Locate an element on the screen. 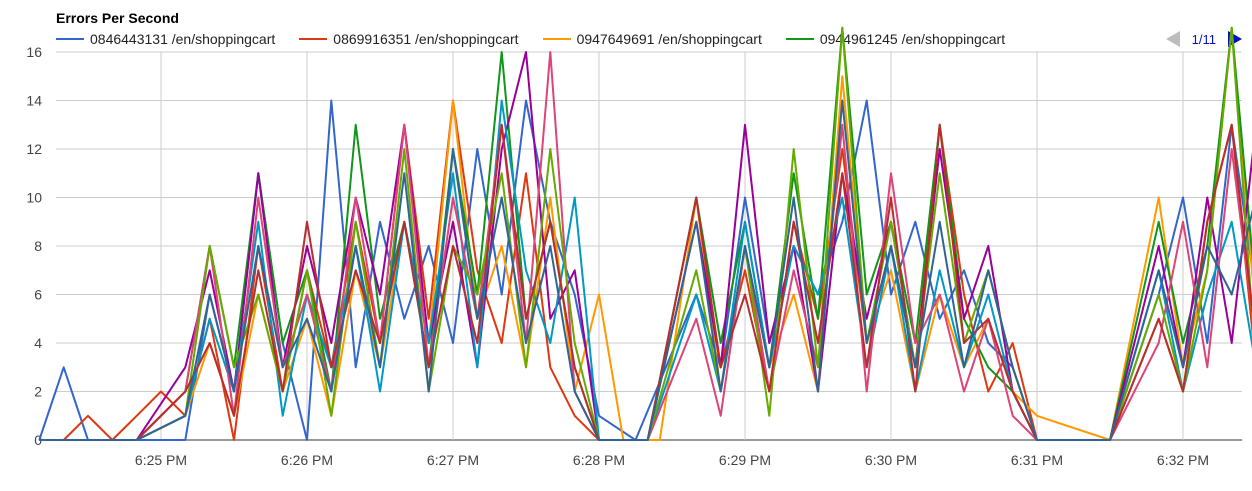 Image resolution: width=1252 pixels, height=491 pixels. y-tick-label: 2 is located at coordinates (38, 392).